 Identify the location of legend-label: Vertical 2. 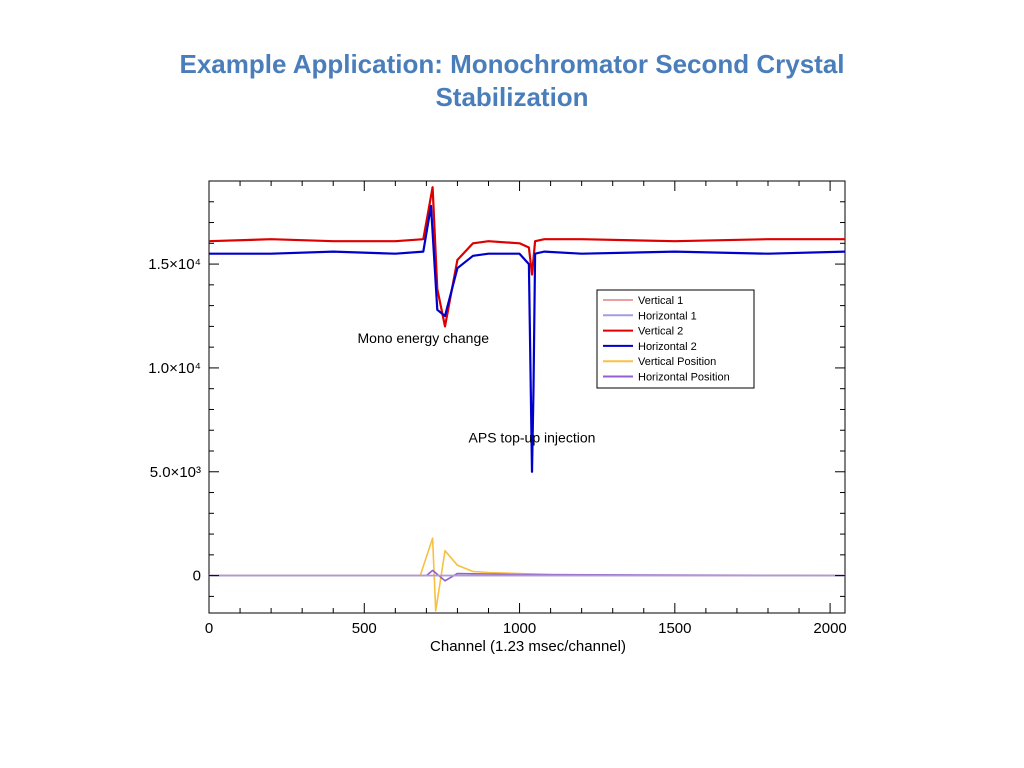
(660, 332).